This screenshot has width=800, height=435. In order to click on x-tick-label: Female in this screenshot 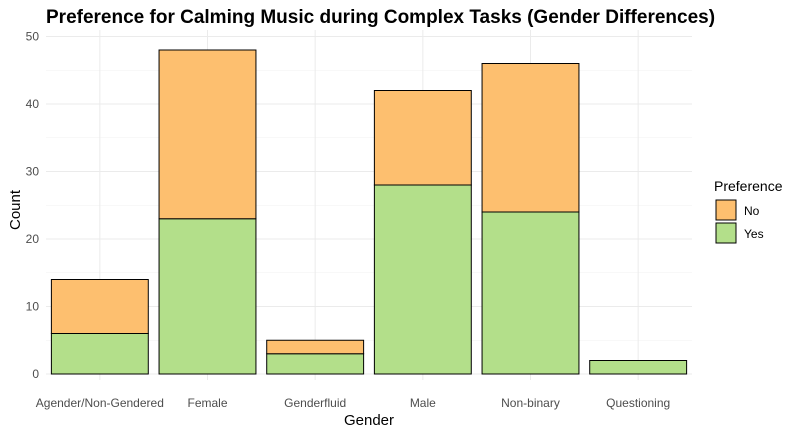, I will do `click(207, 403)`.